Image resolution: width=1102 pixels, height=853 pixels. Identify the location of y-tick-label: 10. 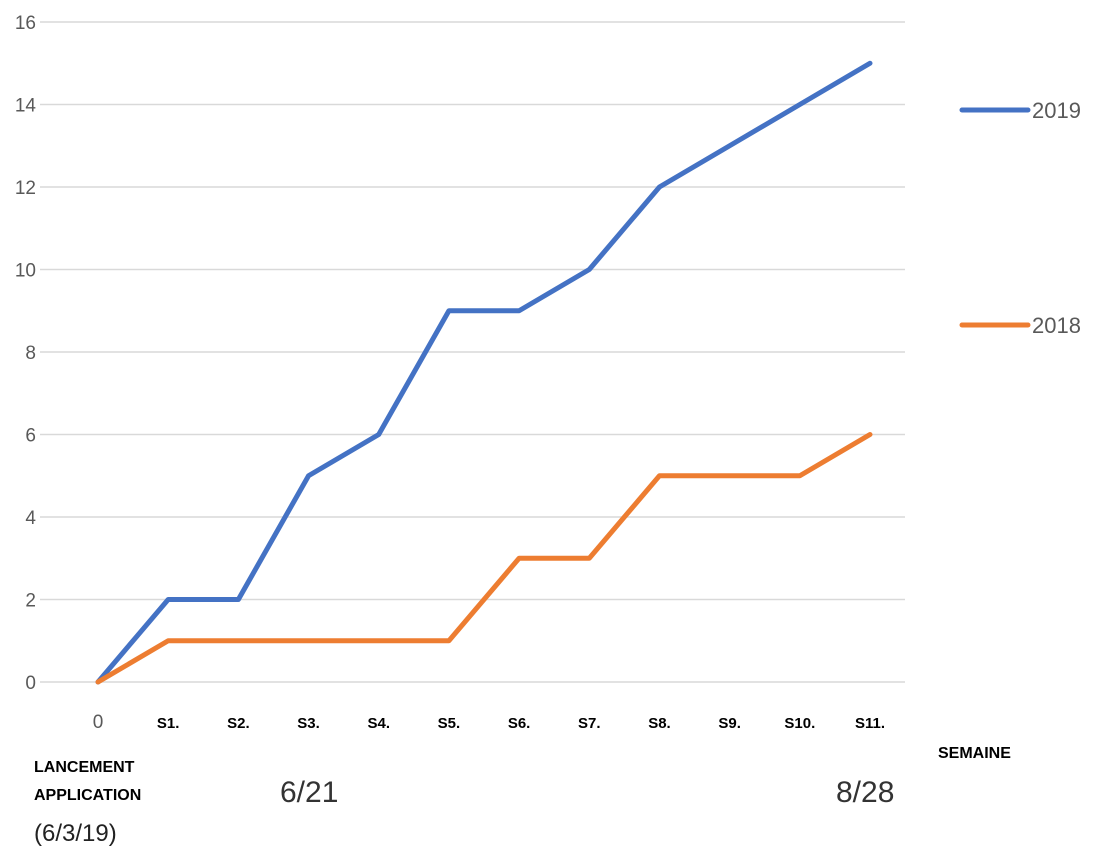
(25, 271).